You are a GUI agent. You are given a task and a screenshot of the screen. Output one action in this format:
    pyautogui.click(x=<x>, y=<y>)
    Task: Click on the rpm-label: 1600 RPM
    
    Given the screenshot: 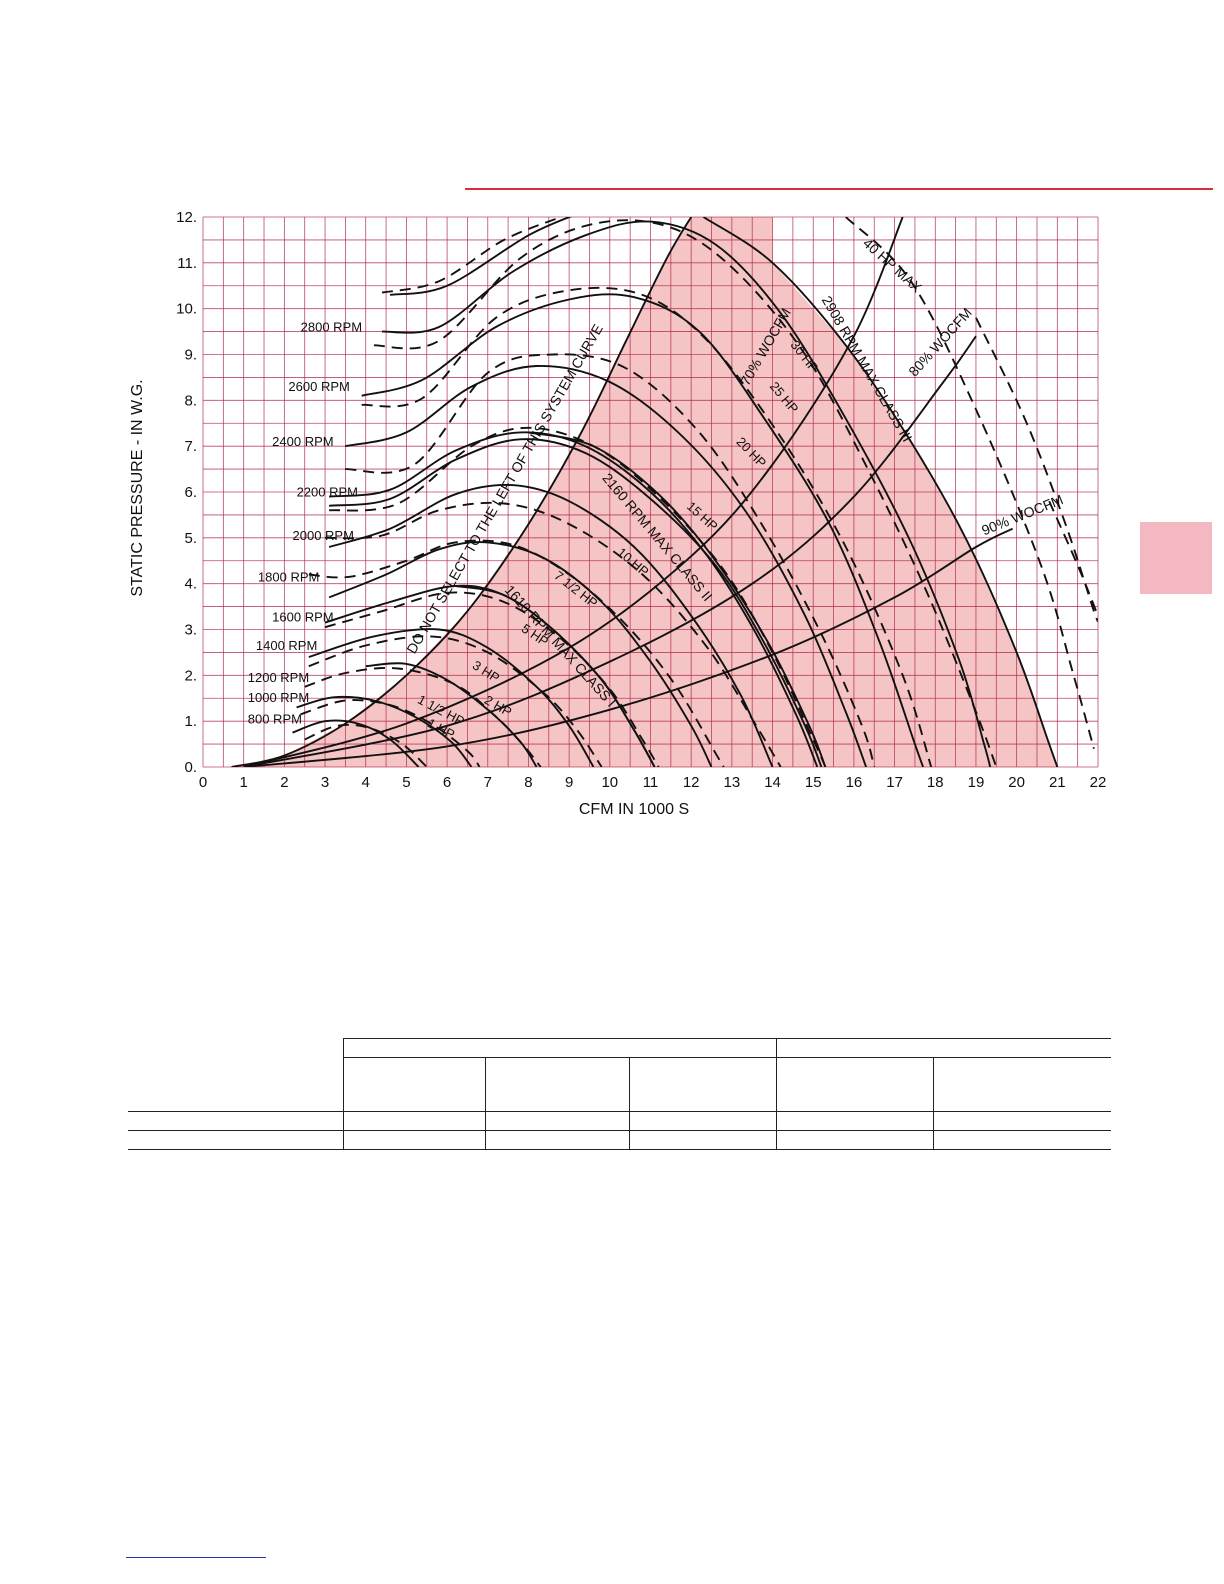 What is the action you would take?
    pyautogui.click(x=302, y=616)
    